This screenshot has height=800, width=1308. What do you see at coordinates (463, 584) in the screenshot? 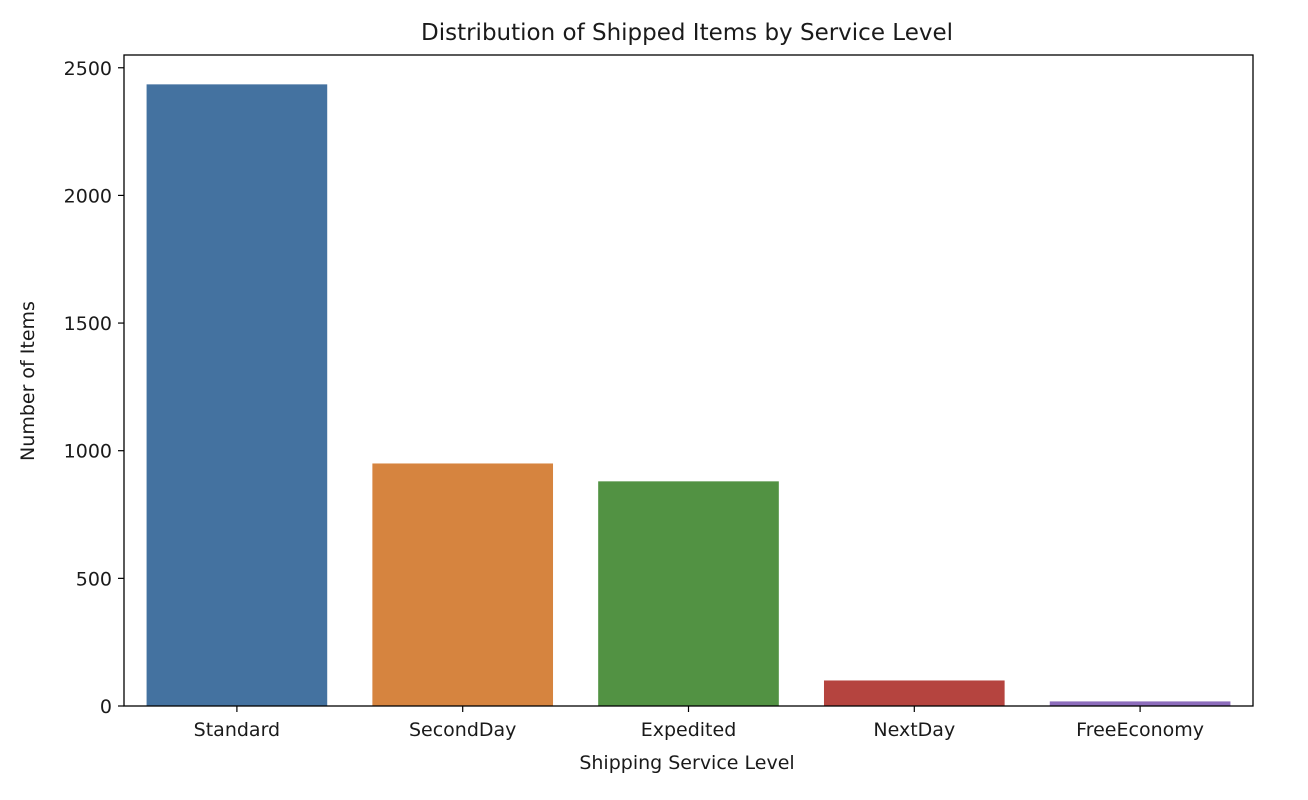
I see `bar-secondday` at bounding box center [463, 584].